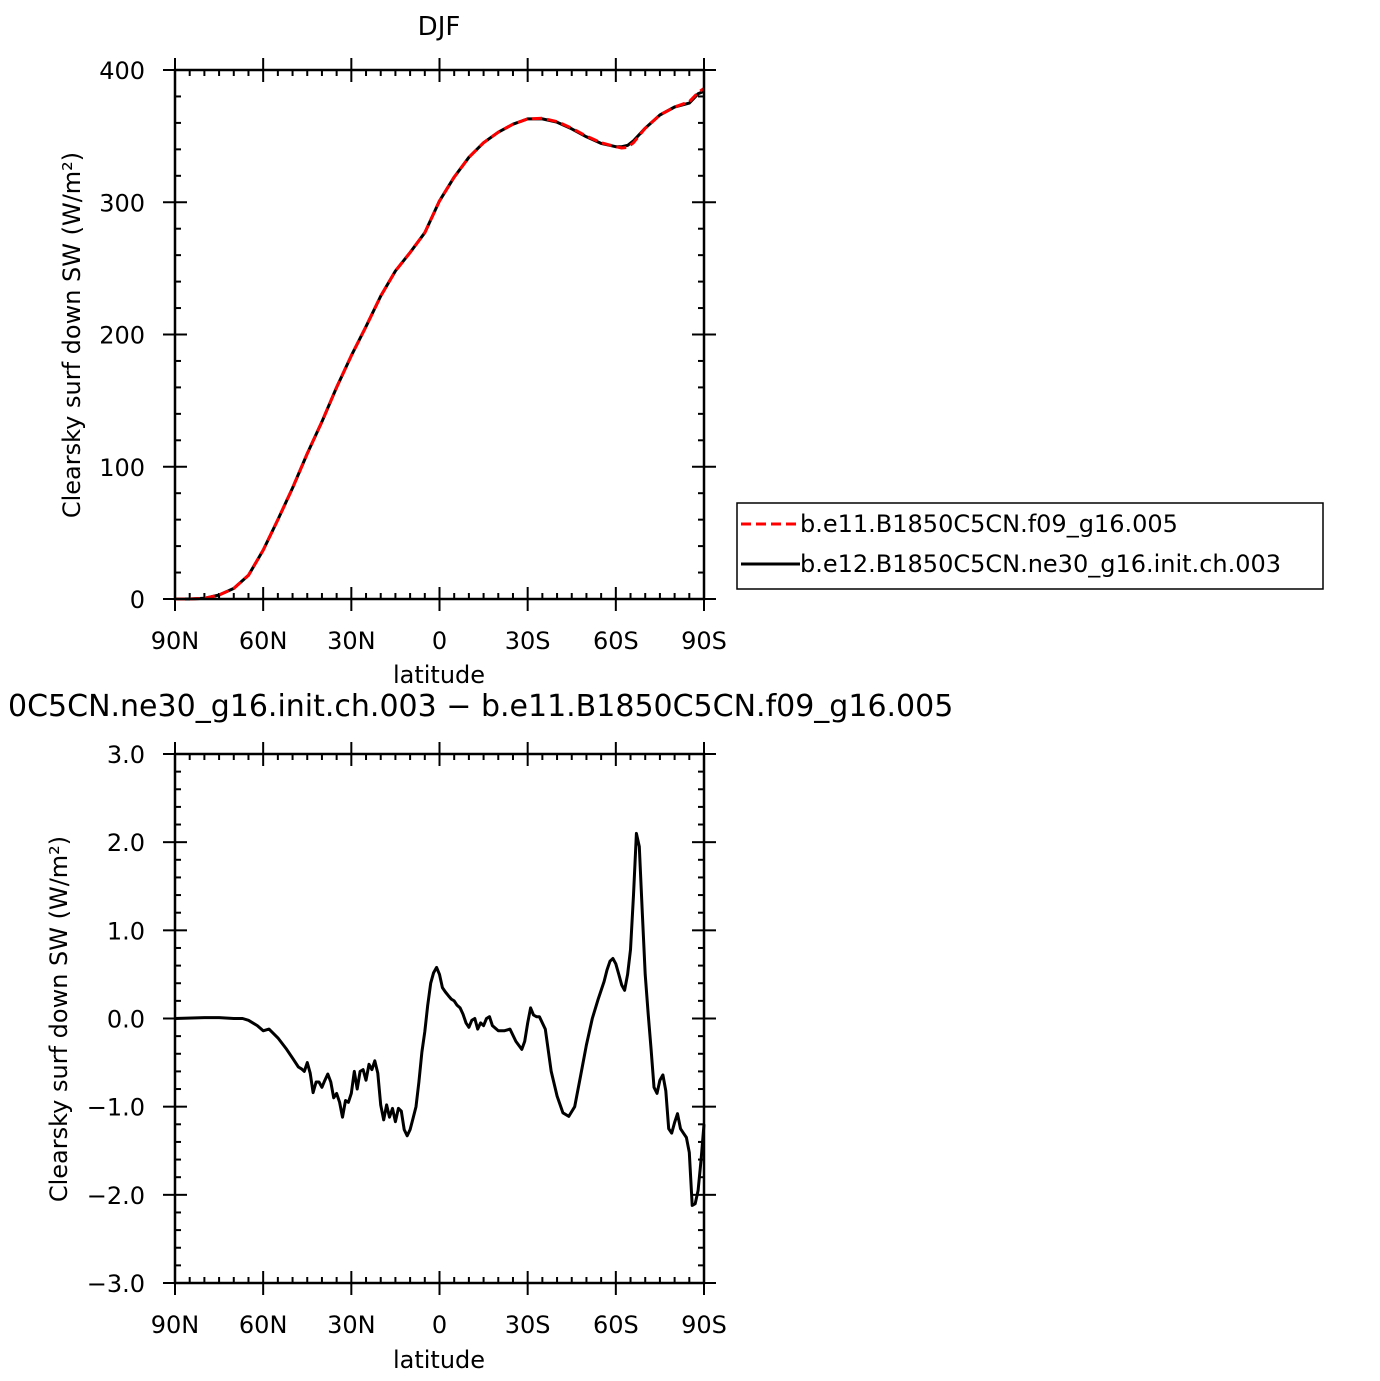 Image resolution: width=1380 pixels, height=1381 pixels. I want to click on legend-box, so click(1030, 546).